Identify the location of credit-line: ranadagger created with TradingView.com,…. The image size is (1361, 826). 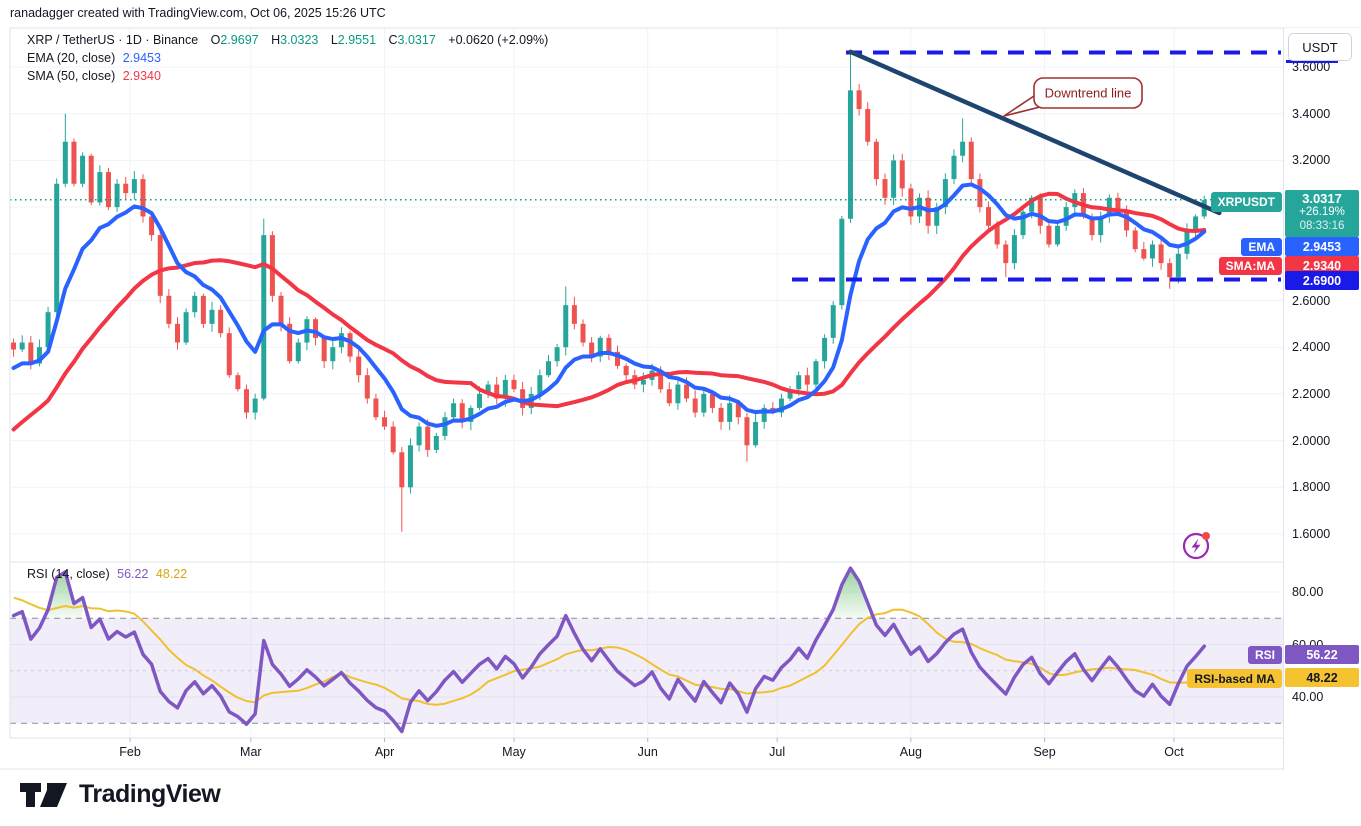
(198, 13).